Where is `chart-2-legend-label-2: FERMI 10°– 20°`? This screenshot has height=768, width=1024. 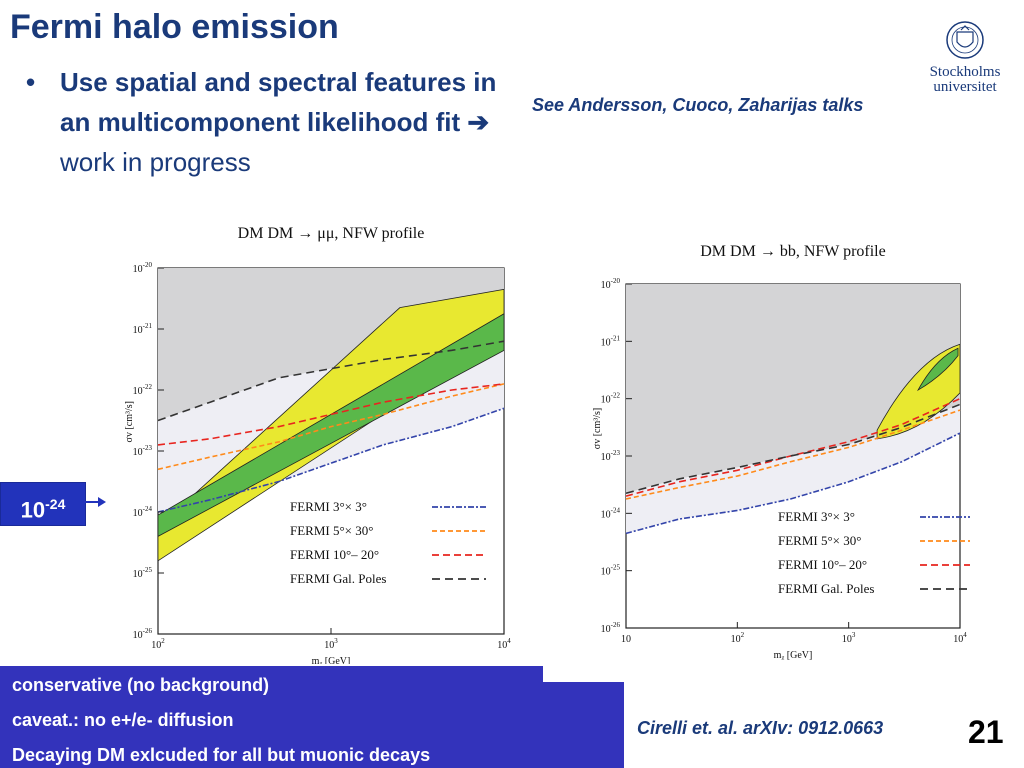 chart-2-legend-label-2: FERMI 10°– 20° is located at coordinates (822, 564).